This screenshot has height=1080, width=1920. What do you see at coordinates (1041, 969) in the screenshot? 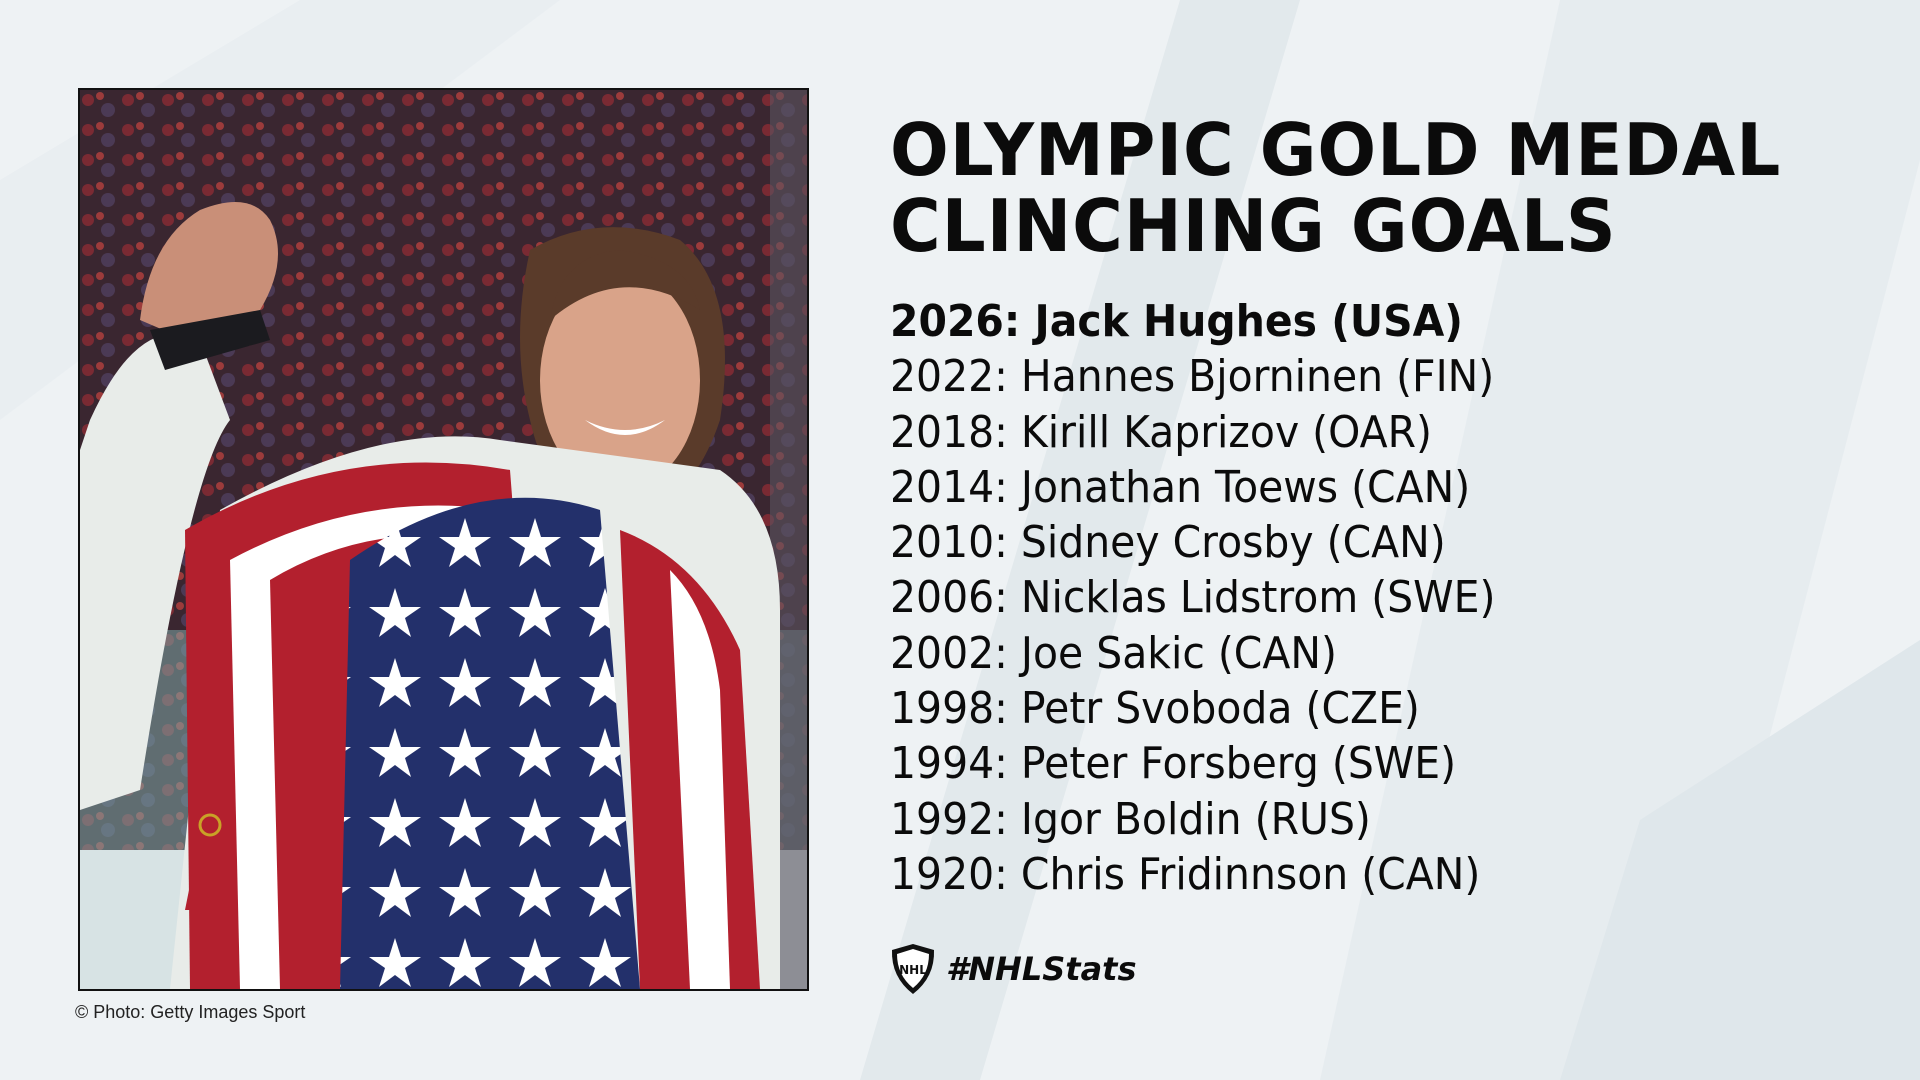
I see `hashtag: #NHLStats` at bounding box center [1041, 969].